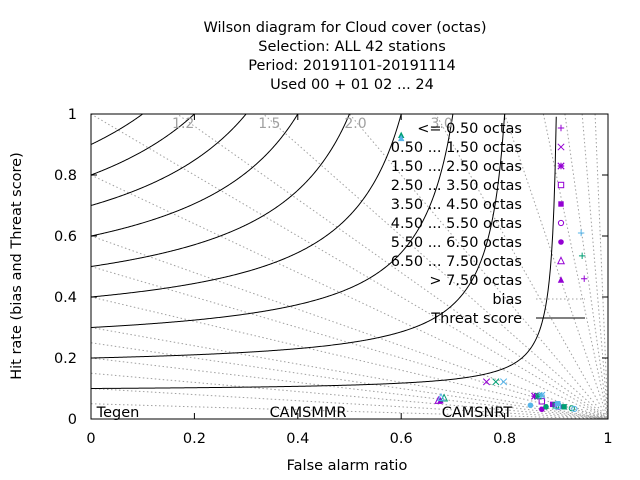  Describe the element at coordinates (456, 262) in the screenshot. I see `legend-label: 6.50 ... 7.50 octas` at that location.